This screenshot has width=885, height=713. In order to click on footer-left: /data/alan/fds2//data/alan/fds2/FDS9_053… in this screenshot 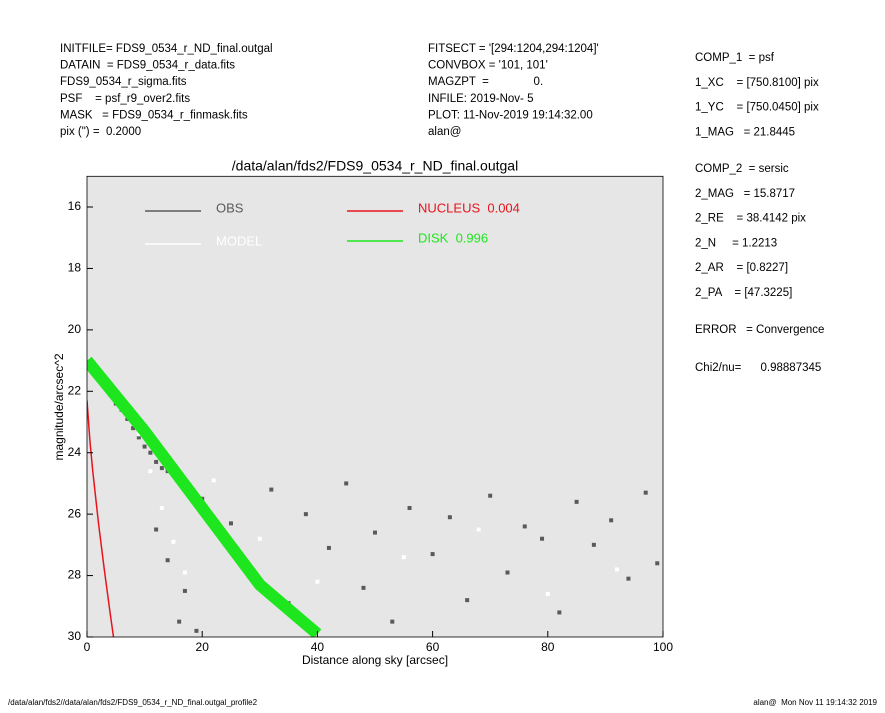, I will do `click(133, 702)`.